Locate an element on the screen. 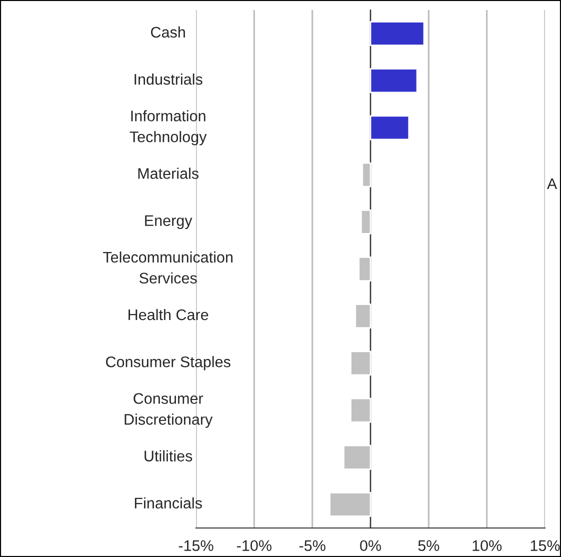 The image size is (561, 557). x-tick-label: 10% is located at coordinates (487, 546).